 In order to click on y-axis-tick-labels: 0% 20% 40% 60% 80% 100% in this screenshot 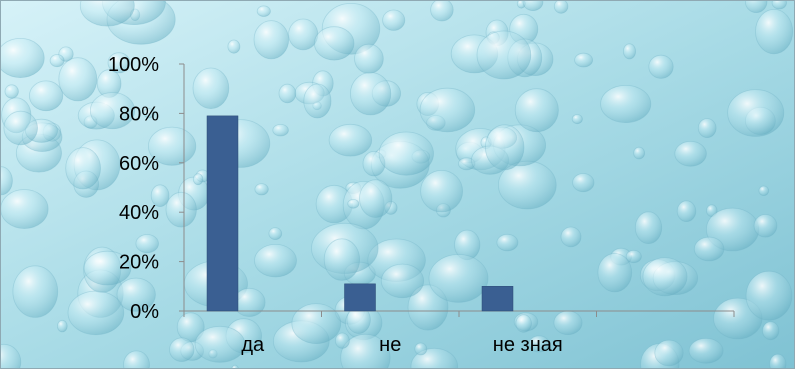, I will do `click(133, 188)`.